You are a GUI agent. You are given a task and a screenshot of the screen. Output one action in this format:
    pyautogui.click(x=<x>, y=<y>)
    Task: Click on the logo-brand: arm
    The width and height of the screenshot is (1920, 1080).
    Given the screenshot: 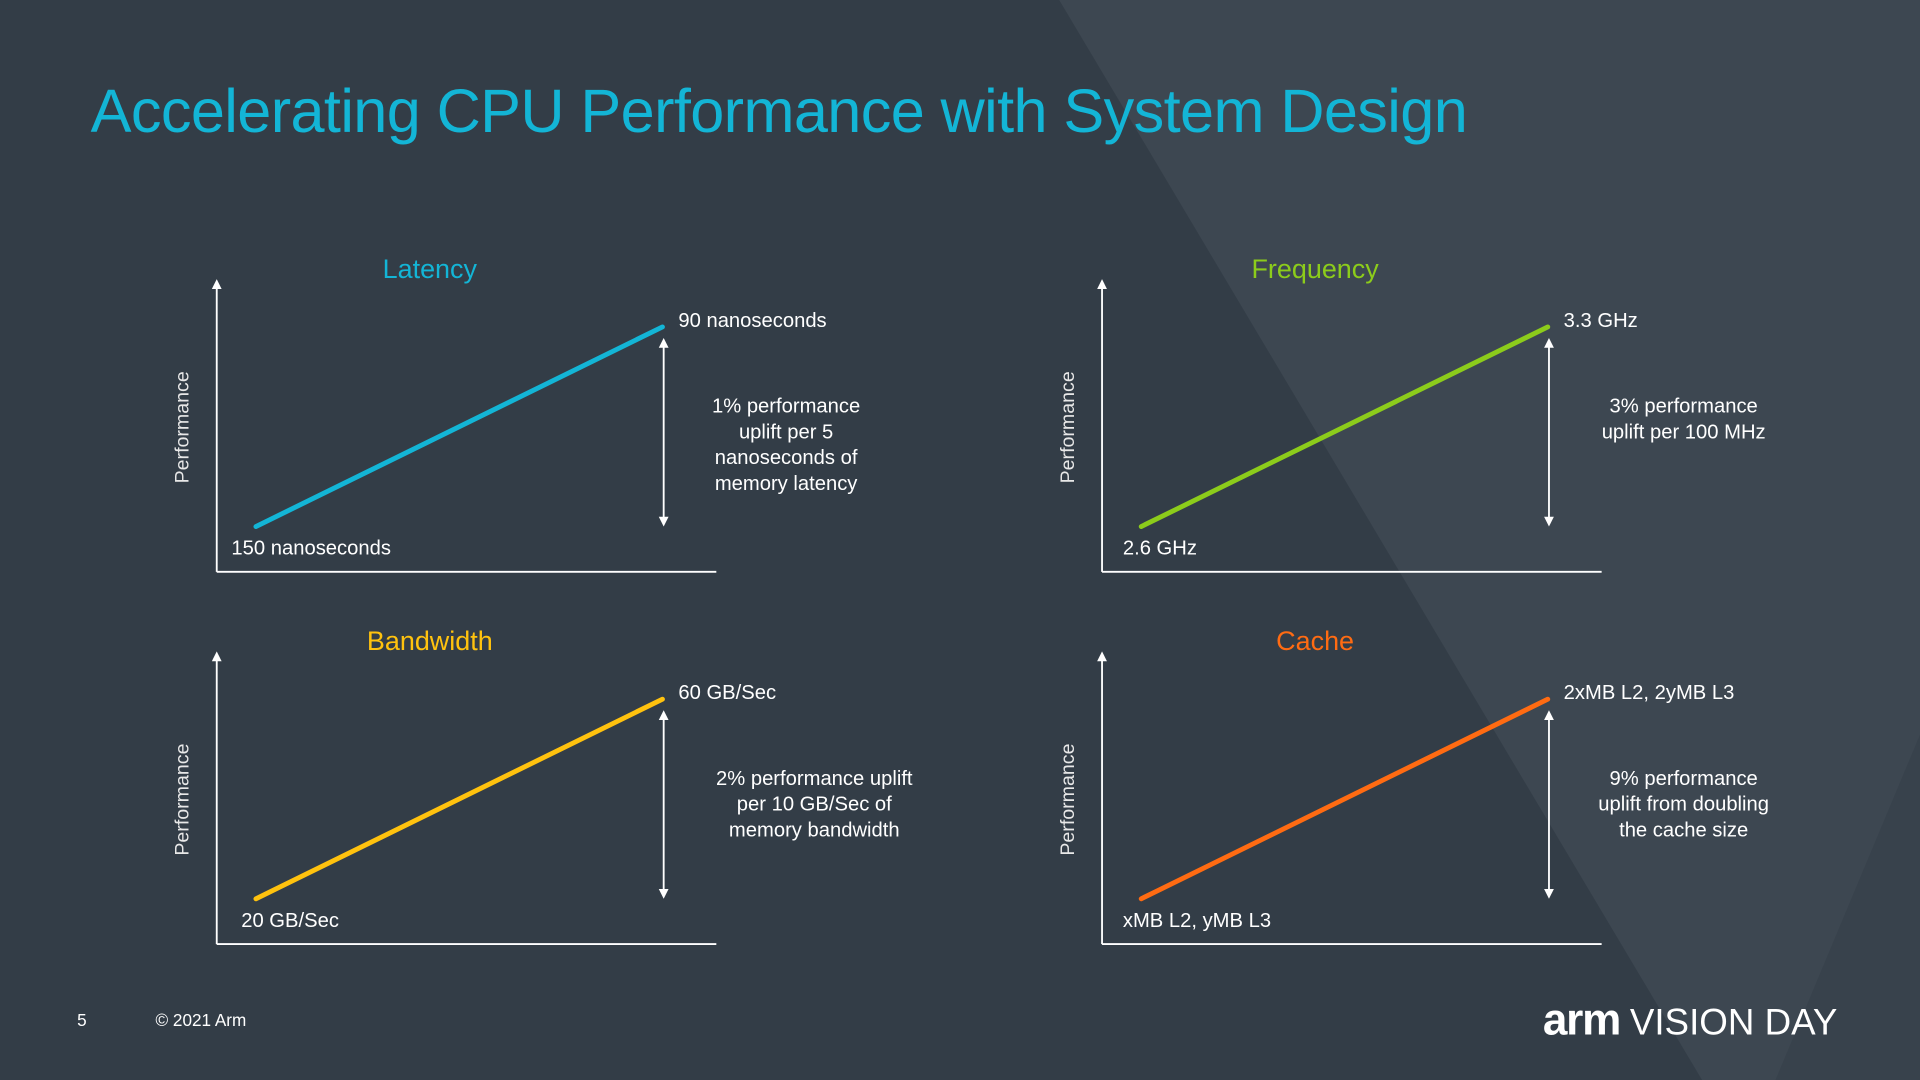 What is the action you would take?
    pyautogui.click(x=1581, y=1019)
    